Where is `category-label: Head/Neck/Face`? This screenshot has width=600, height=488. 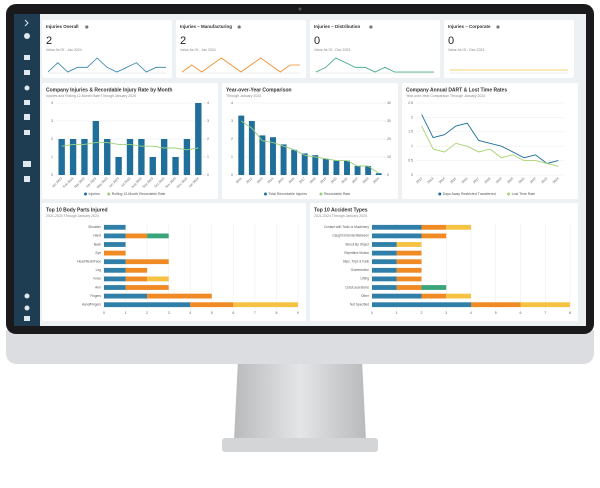
category-label: Head/Neck/Face is located at coordinates (89, 262).